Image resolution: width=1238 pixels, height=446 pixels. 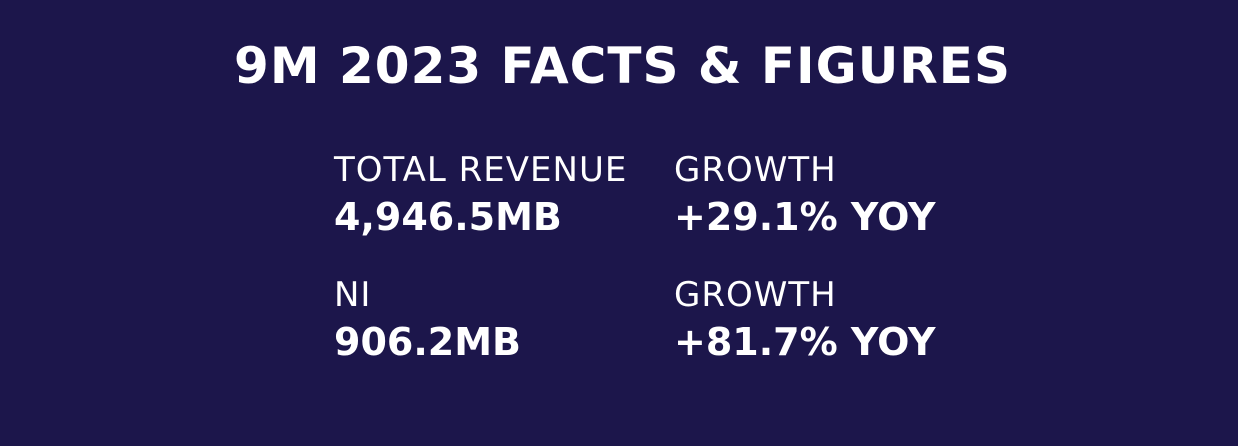 What do you see at coordinates (805, 217) in the screenshot?
I see `metric-value: +29.1% YOY` at bounding box center [805, 217].